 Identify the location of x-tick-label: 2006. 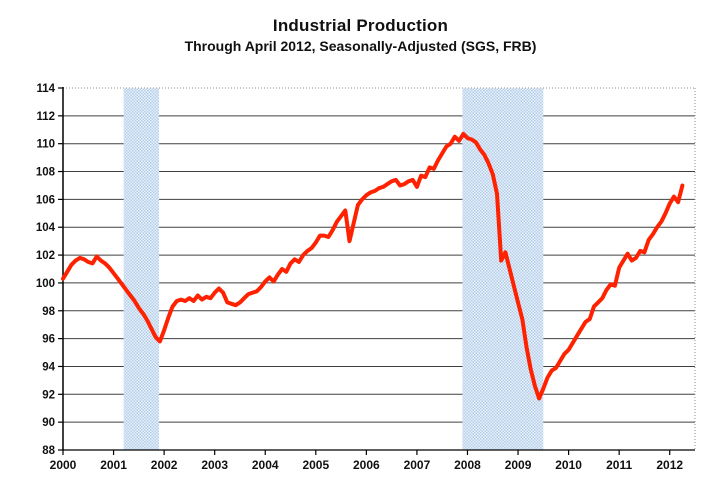
(366, 465).